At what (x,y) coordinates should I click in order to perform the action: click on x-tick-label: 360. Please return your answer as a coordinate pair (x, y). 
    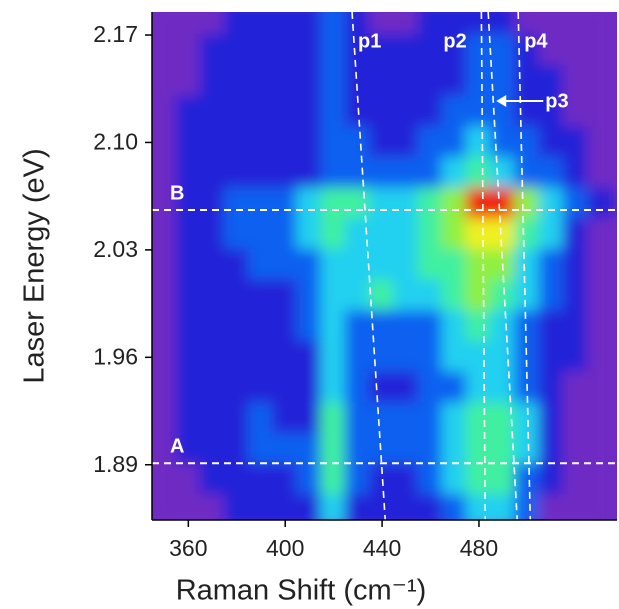
    Looking at the image, I should click on (188, 548).